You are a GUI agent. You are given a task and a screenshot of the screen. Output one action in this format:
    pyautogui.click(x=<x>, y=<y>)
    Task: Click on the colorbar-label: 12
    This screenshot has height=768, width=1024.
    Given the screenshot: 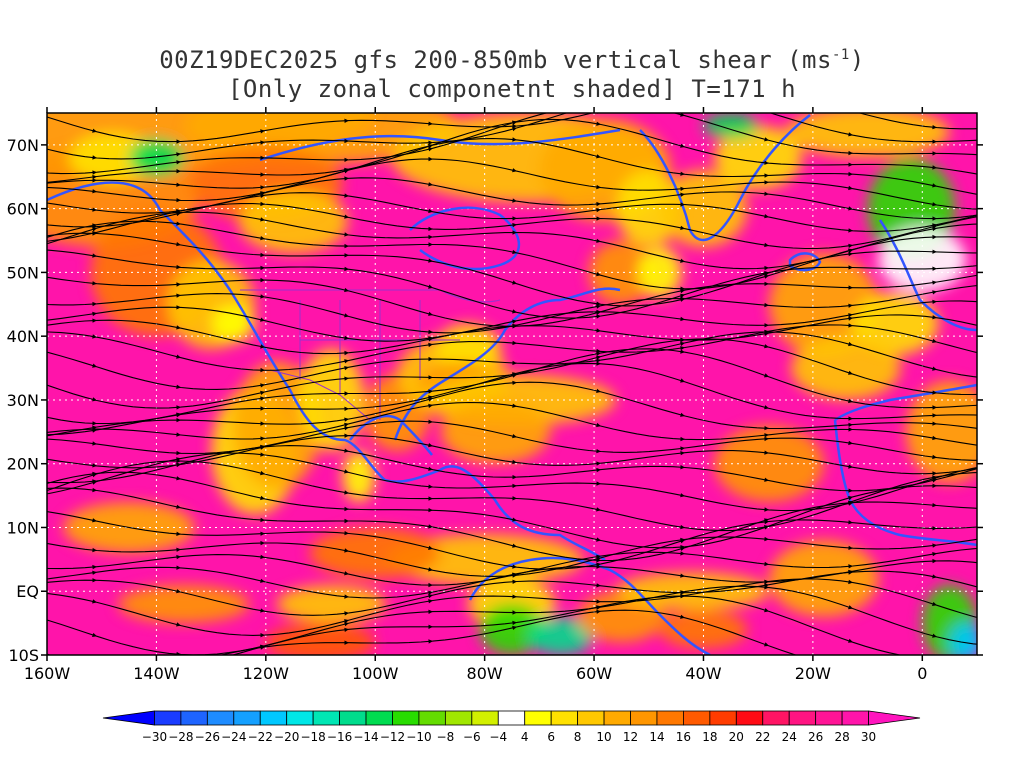 What is the action you would take?
    pyautogui.click(x=630, y=737)
    